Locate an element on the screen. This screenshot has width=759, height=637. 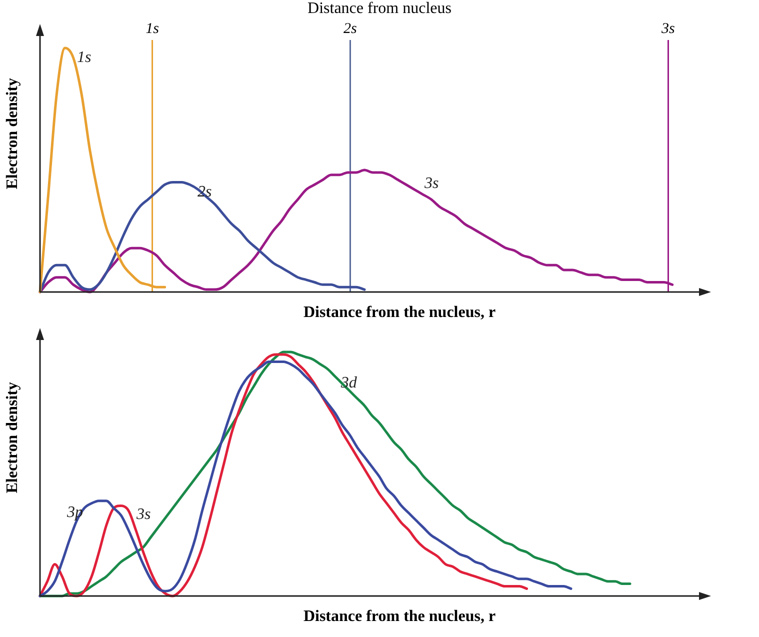
text: 2s is located at coordinates (350, 29).